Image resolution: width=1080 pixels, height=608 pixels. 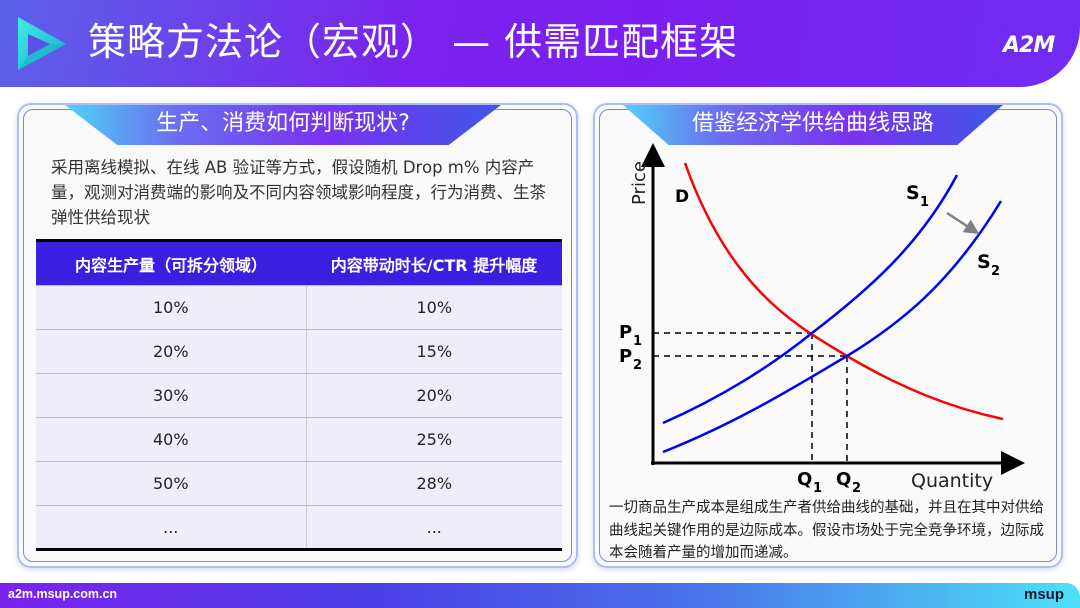 I want to click on q1-label: Q 1, so click(x=809, y=481).